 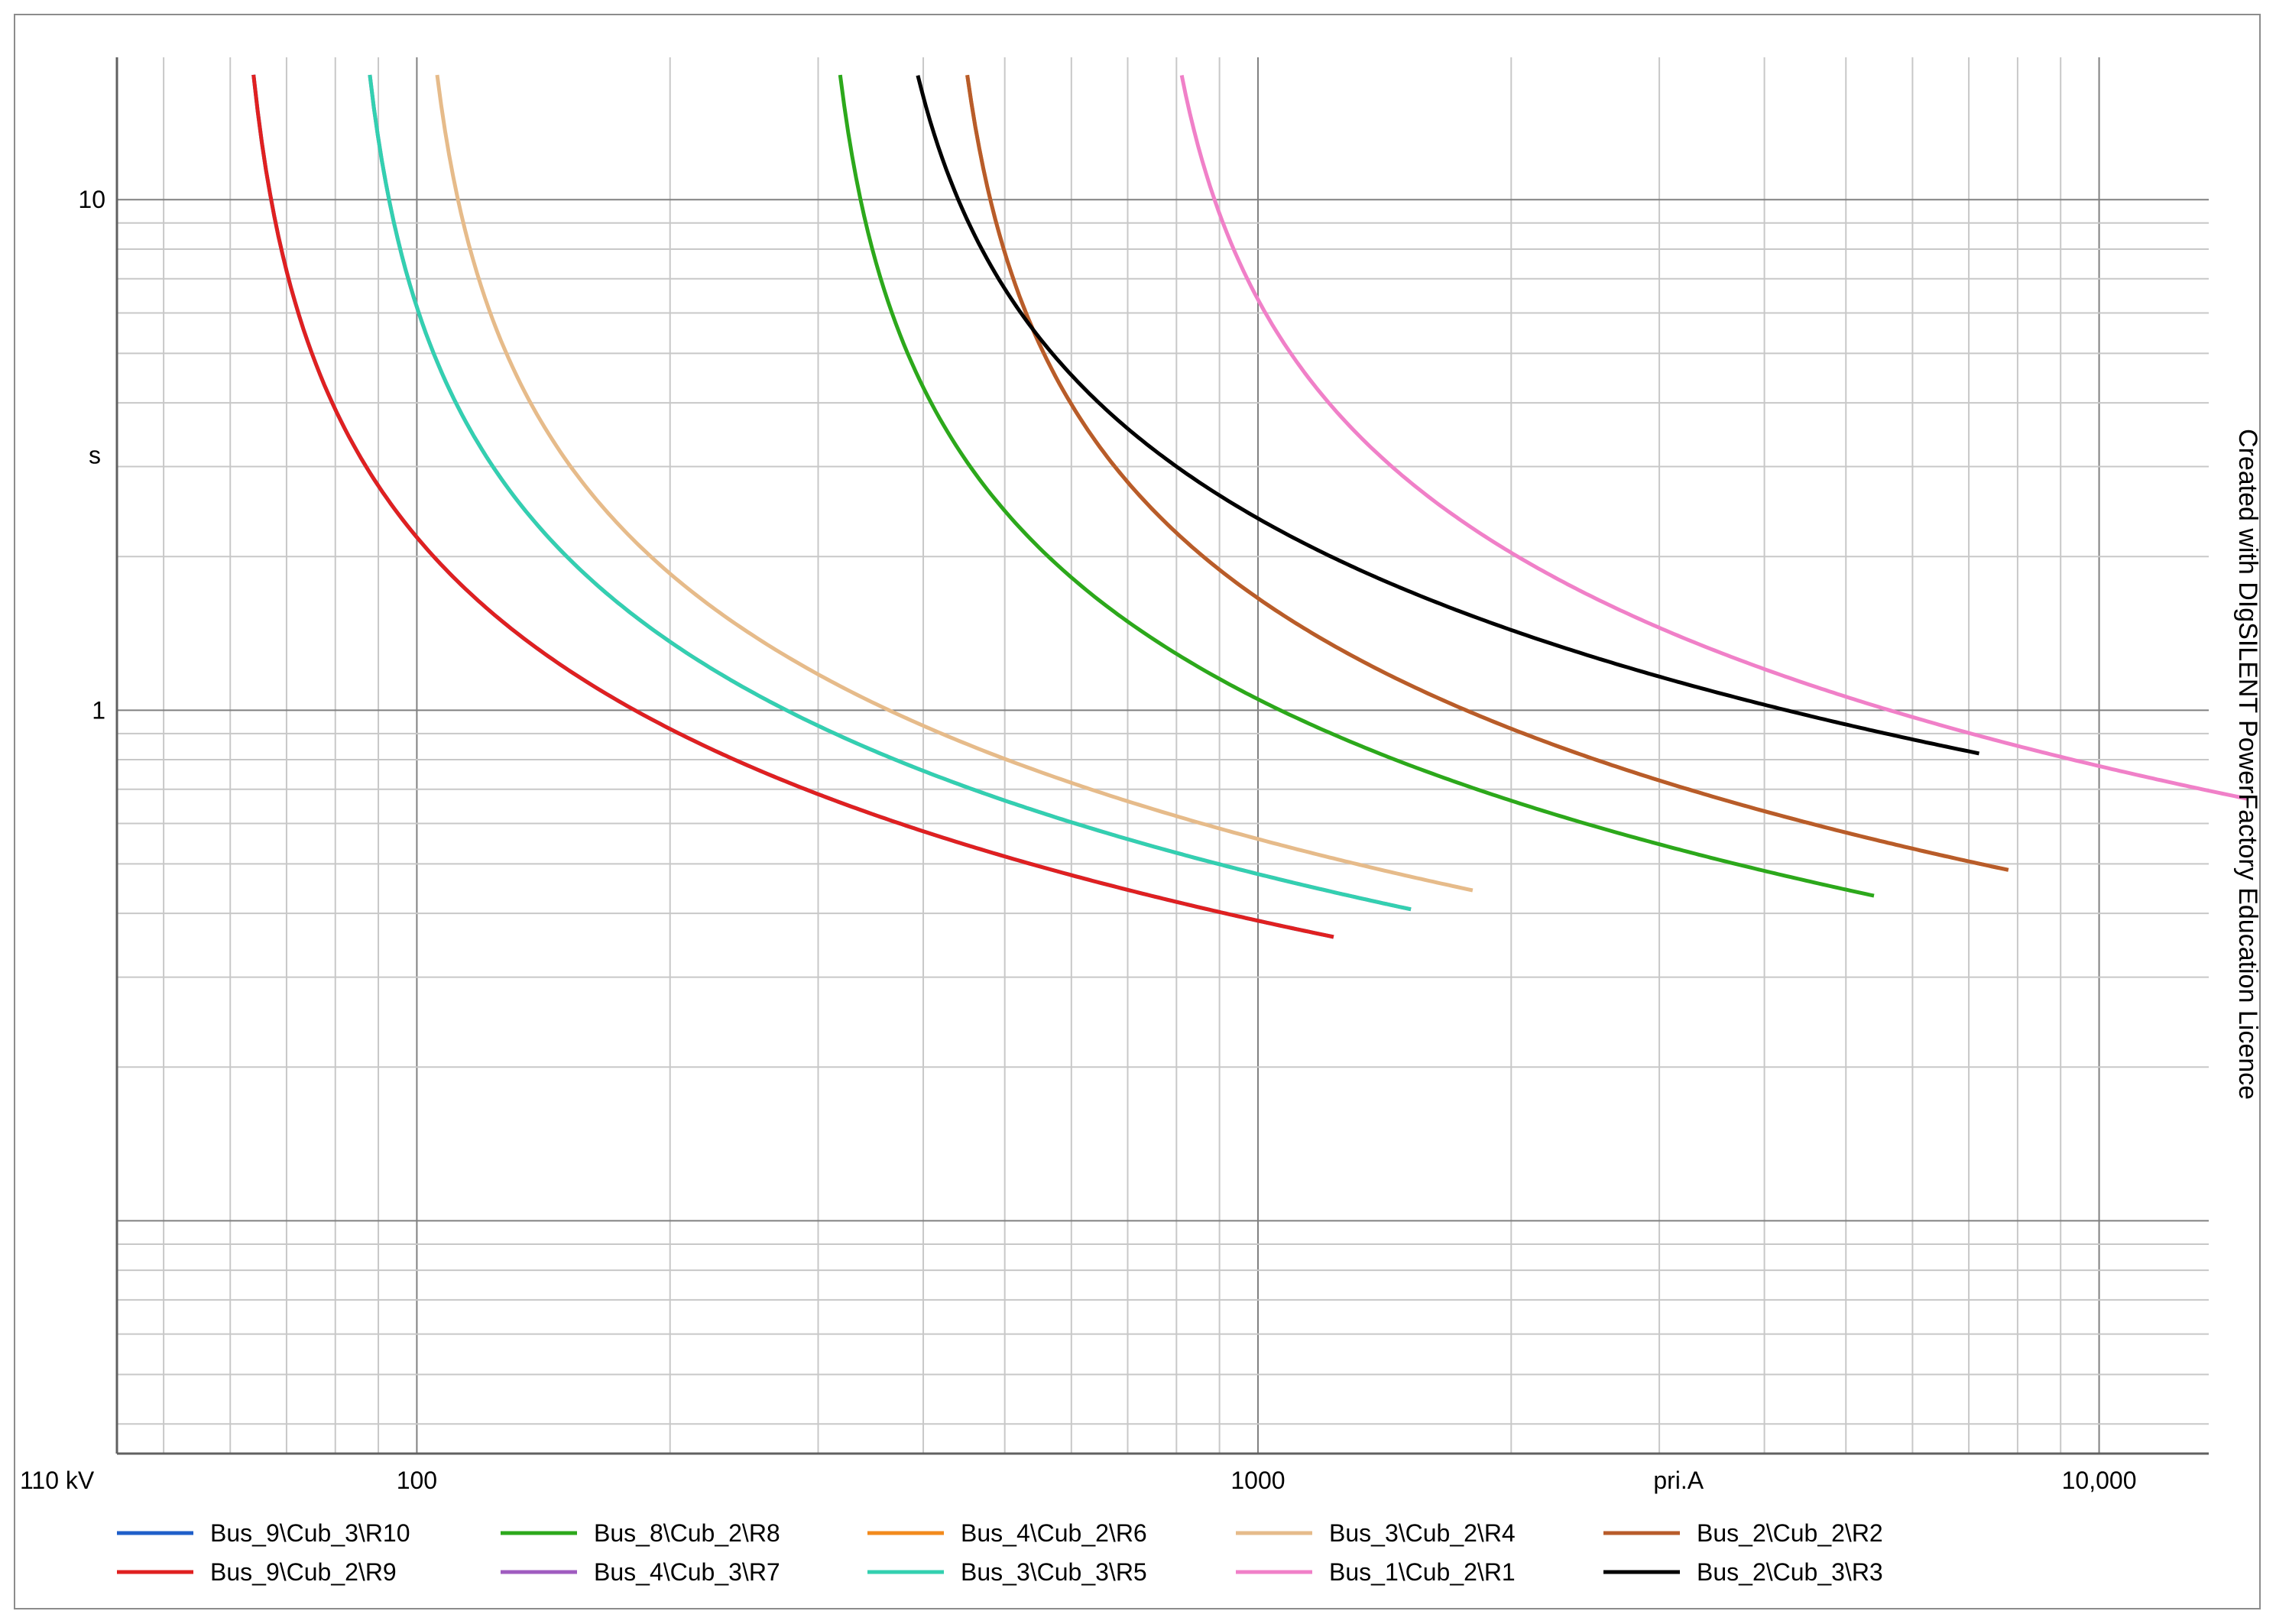 I want to click on legend-label: Bus_9\Cub_3\R10, so click(x=310, y=1533).